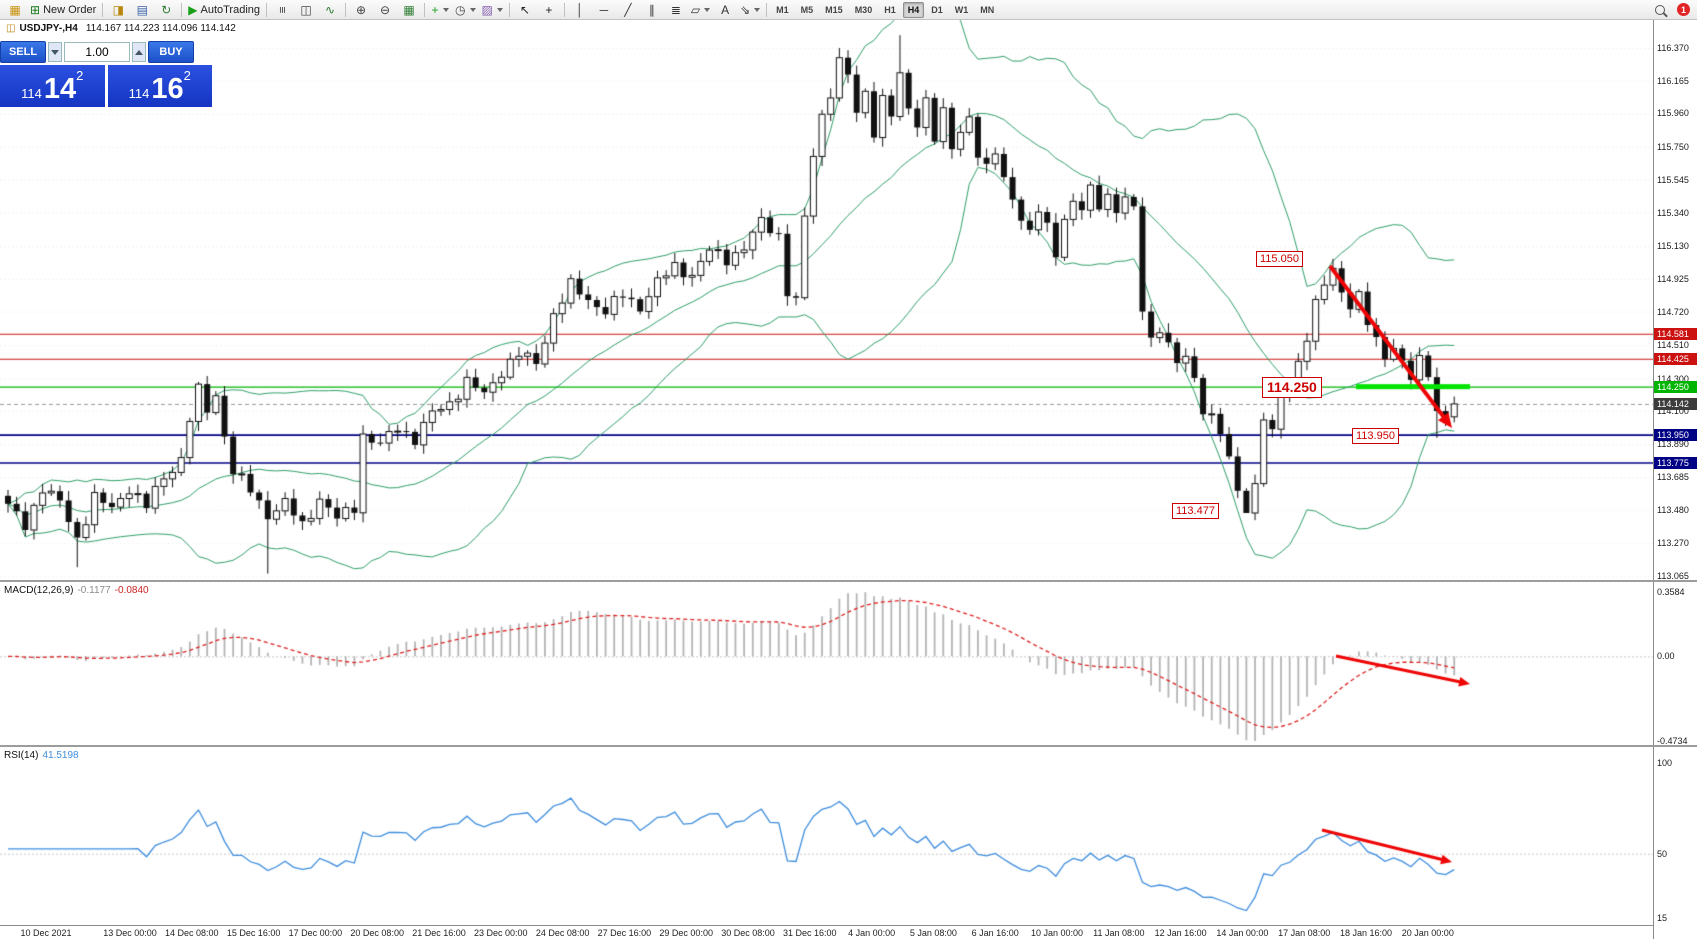 The width and height of the screenshot is (1697, 940). Describe the element at coordinates (987, 9) in the screenshot. I see `timeframe-mn: MN` at that location.